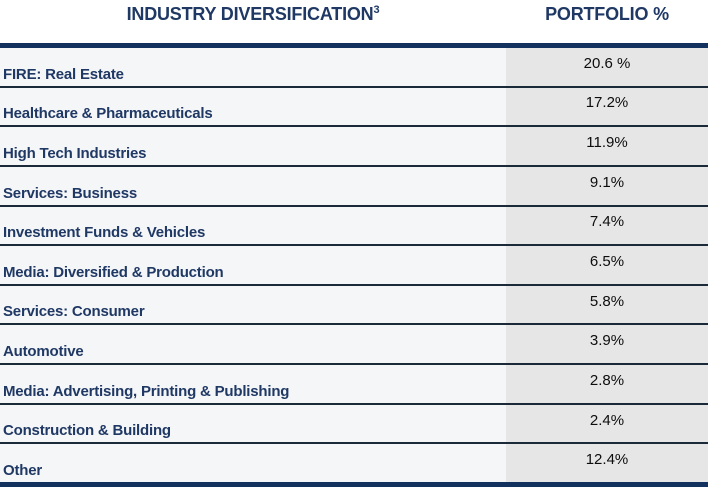  I want to click on bottom-divider-bar, so click(354, 484).